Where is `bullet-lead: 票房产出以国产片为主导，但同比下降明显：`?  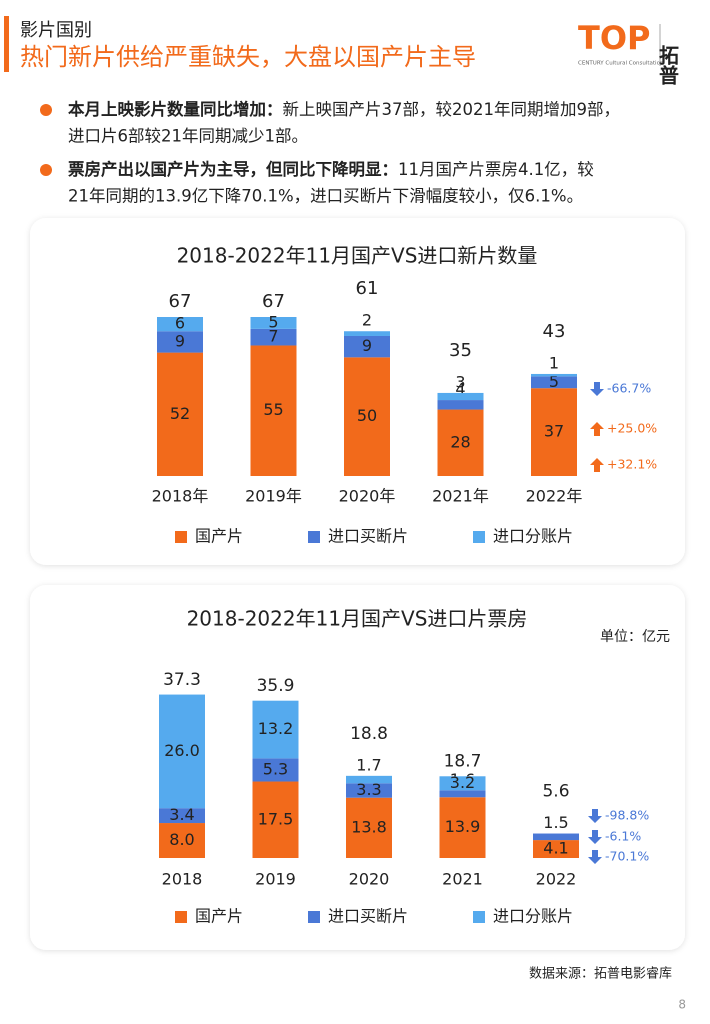 bullet-lead: 票房产出以国产片为主导，但同比下降明显： is located at coordinates (233, 169).